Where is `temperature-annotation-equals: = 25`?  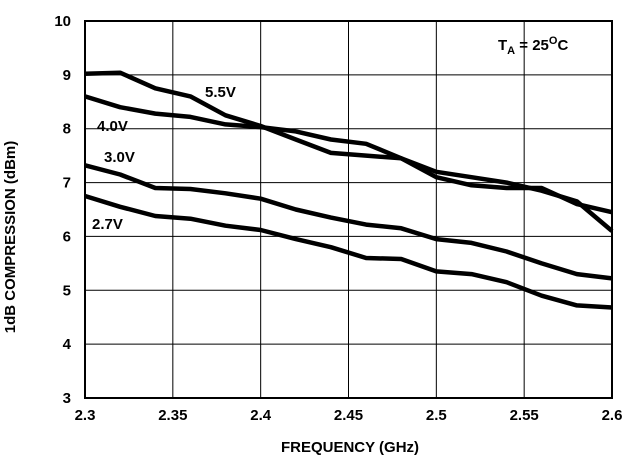 temperature-annotation-equals: = 25 is located at coordinates (532, 45).